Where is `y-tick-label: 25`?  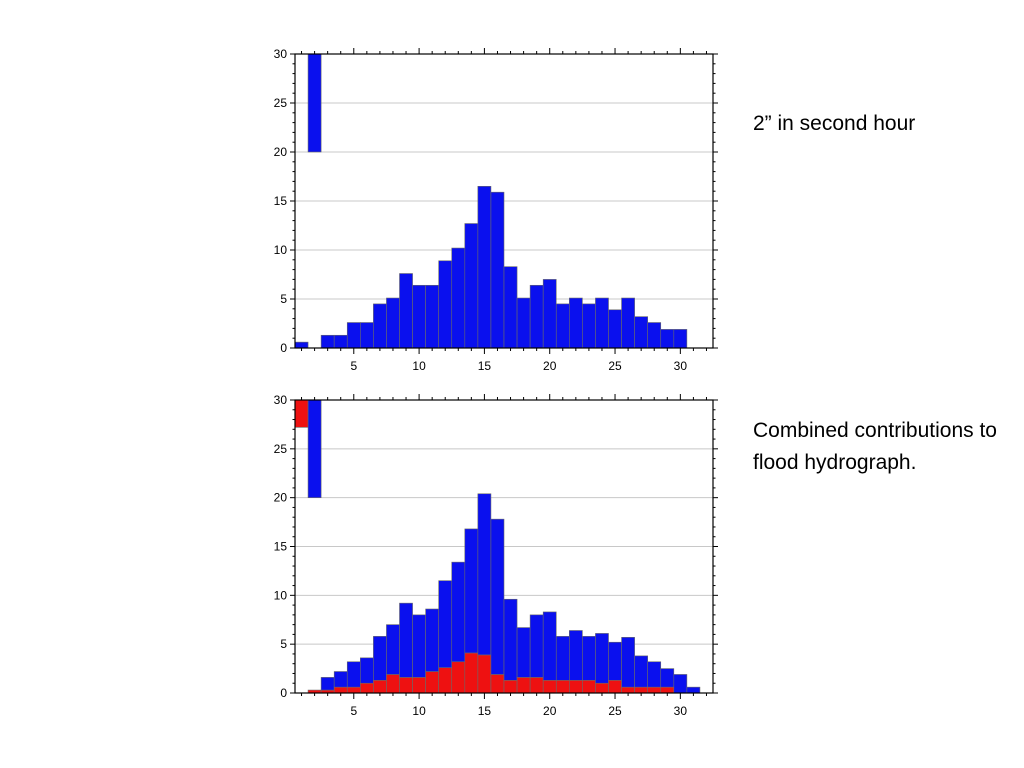
y-tick-label: 25 is located at coordinates (281, 103).